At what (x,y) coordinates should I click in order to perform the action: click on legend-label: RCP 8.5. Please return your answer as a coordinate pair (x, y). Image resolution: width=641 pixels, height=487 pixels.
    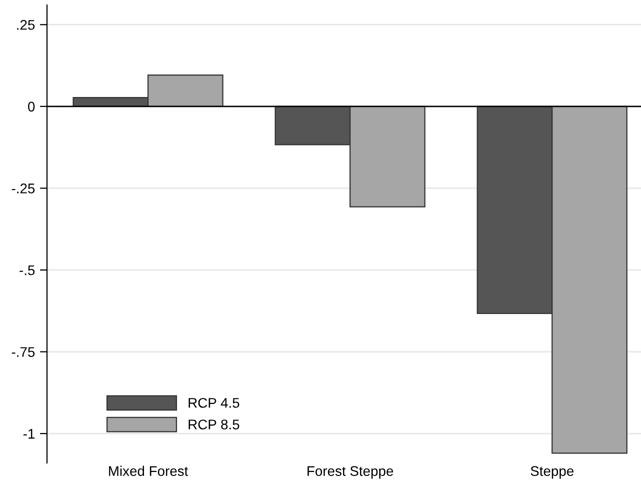
    Looking at the image, I should click on (214, 425).